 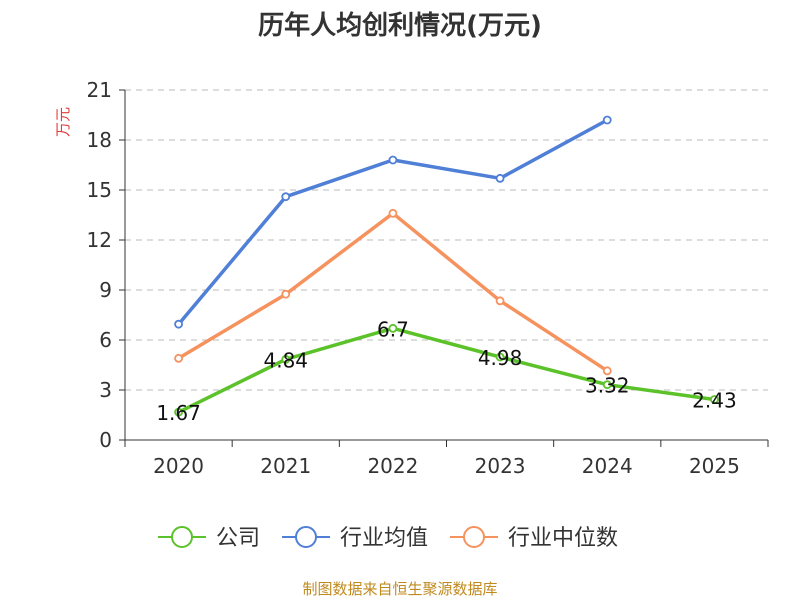 I want to click on x-tick-label: 2021, so click(x=285, y=466).